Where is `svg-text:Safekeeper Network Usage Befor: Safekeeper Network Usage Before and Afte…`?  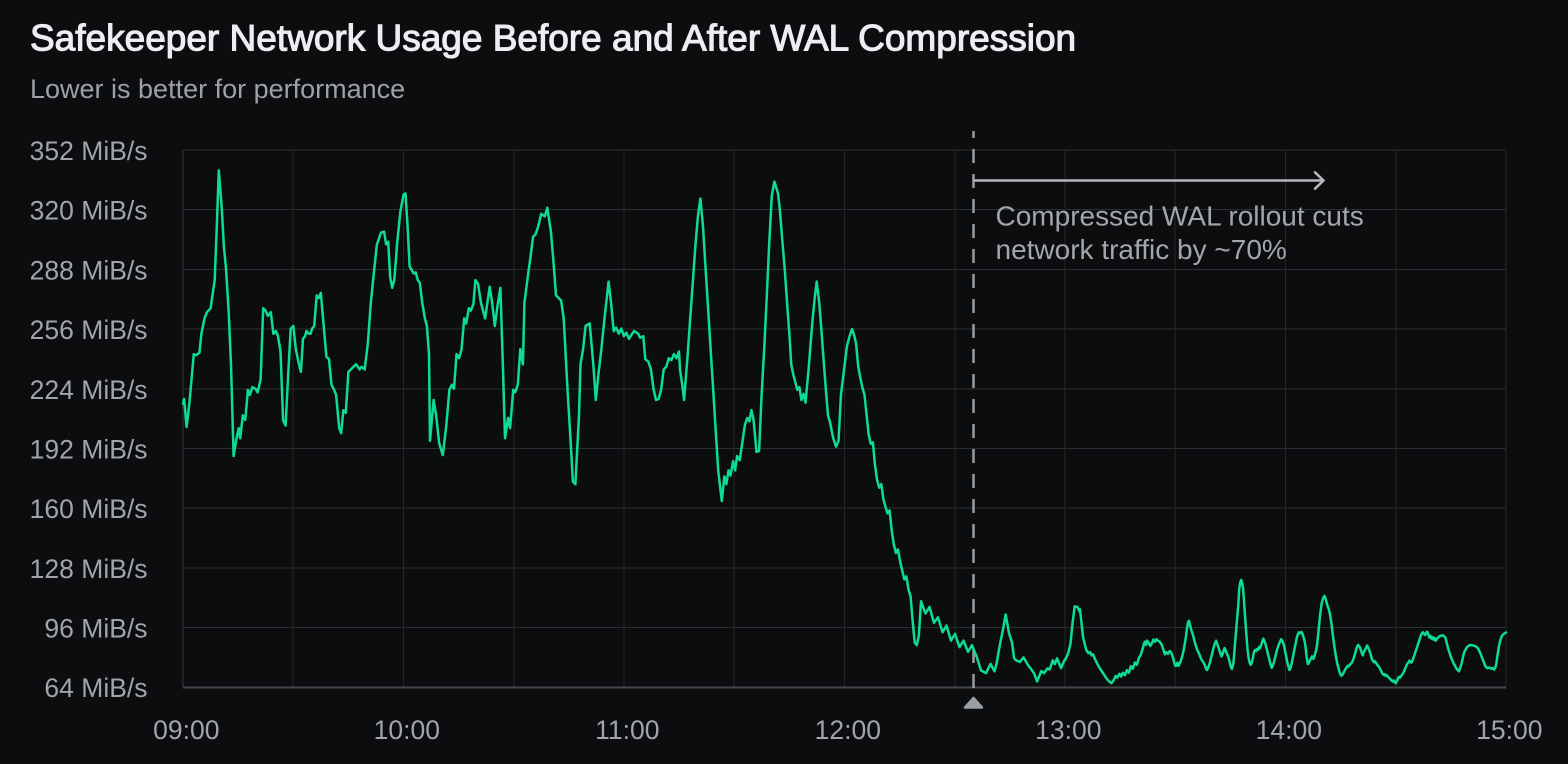 svg-text:Safekeeper Network Usage Befor: Safekeeper Network Usage Before and Afte… is located at coordinates (553, 38).